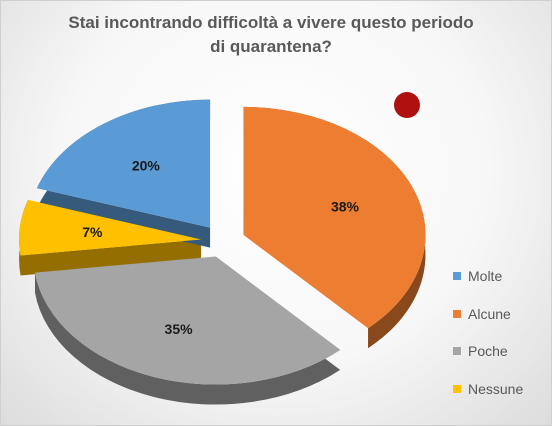 This screenshot has width=552, height=426. I want to click on legend-label: Molte, so click(485, 276).